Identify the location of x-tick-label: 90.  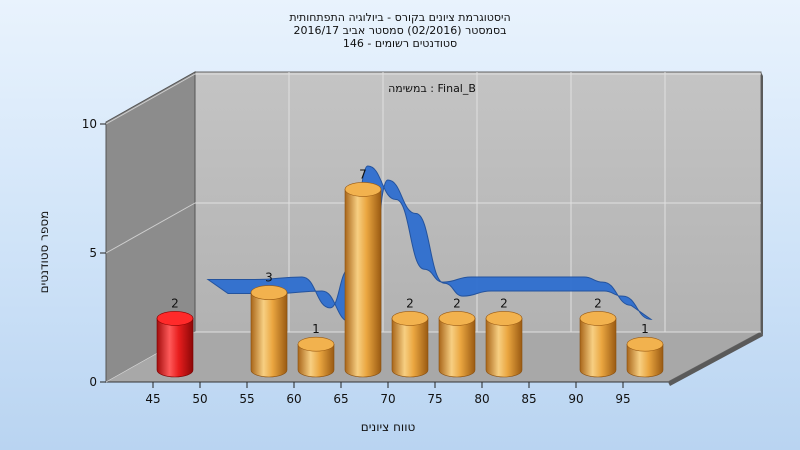
(575, 399).